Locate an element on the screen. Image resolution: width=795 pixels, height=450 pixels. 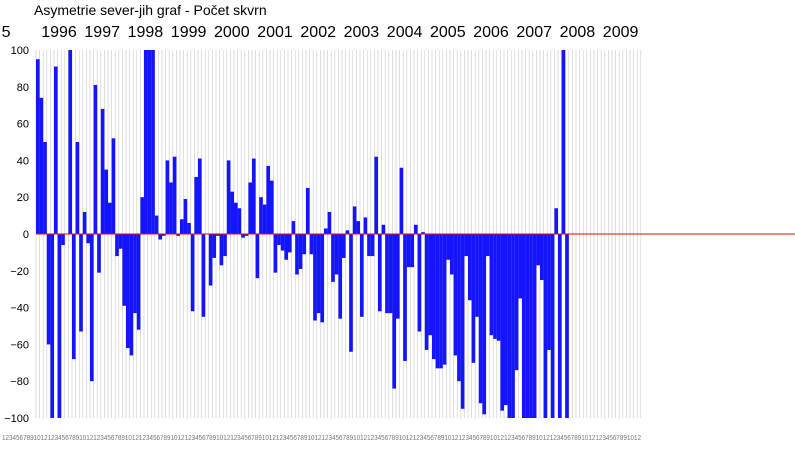
y-tick-label: 0 is located at coordinates (26, 235).